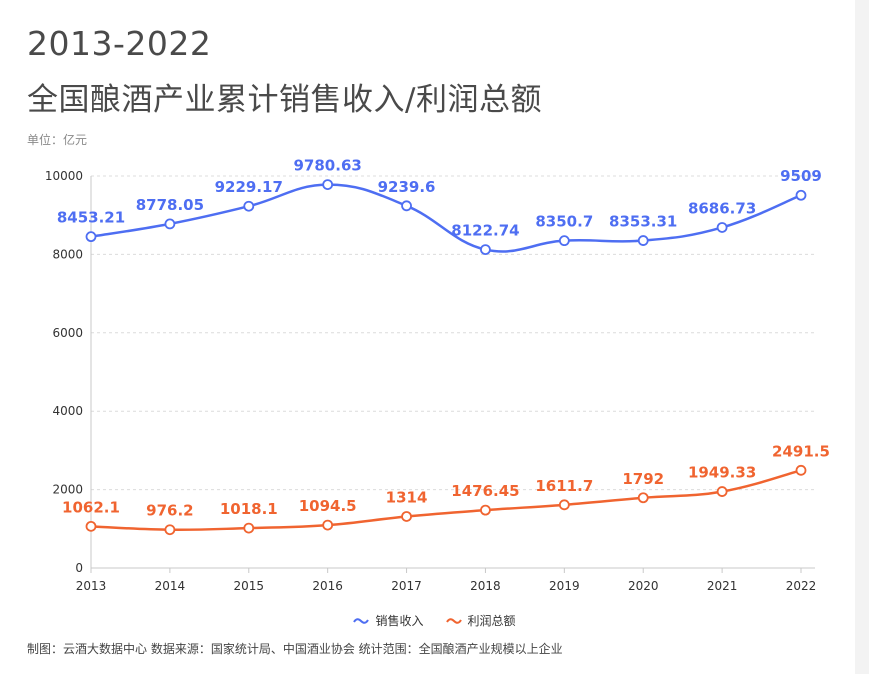 Image resolution: width=869 pixels, height=674 pixels. Describe the element at coordinates (249, 586) in the screenshot. I see `x-tick-label: 2015` at that location.